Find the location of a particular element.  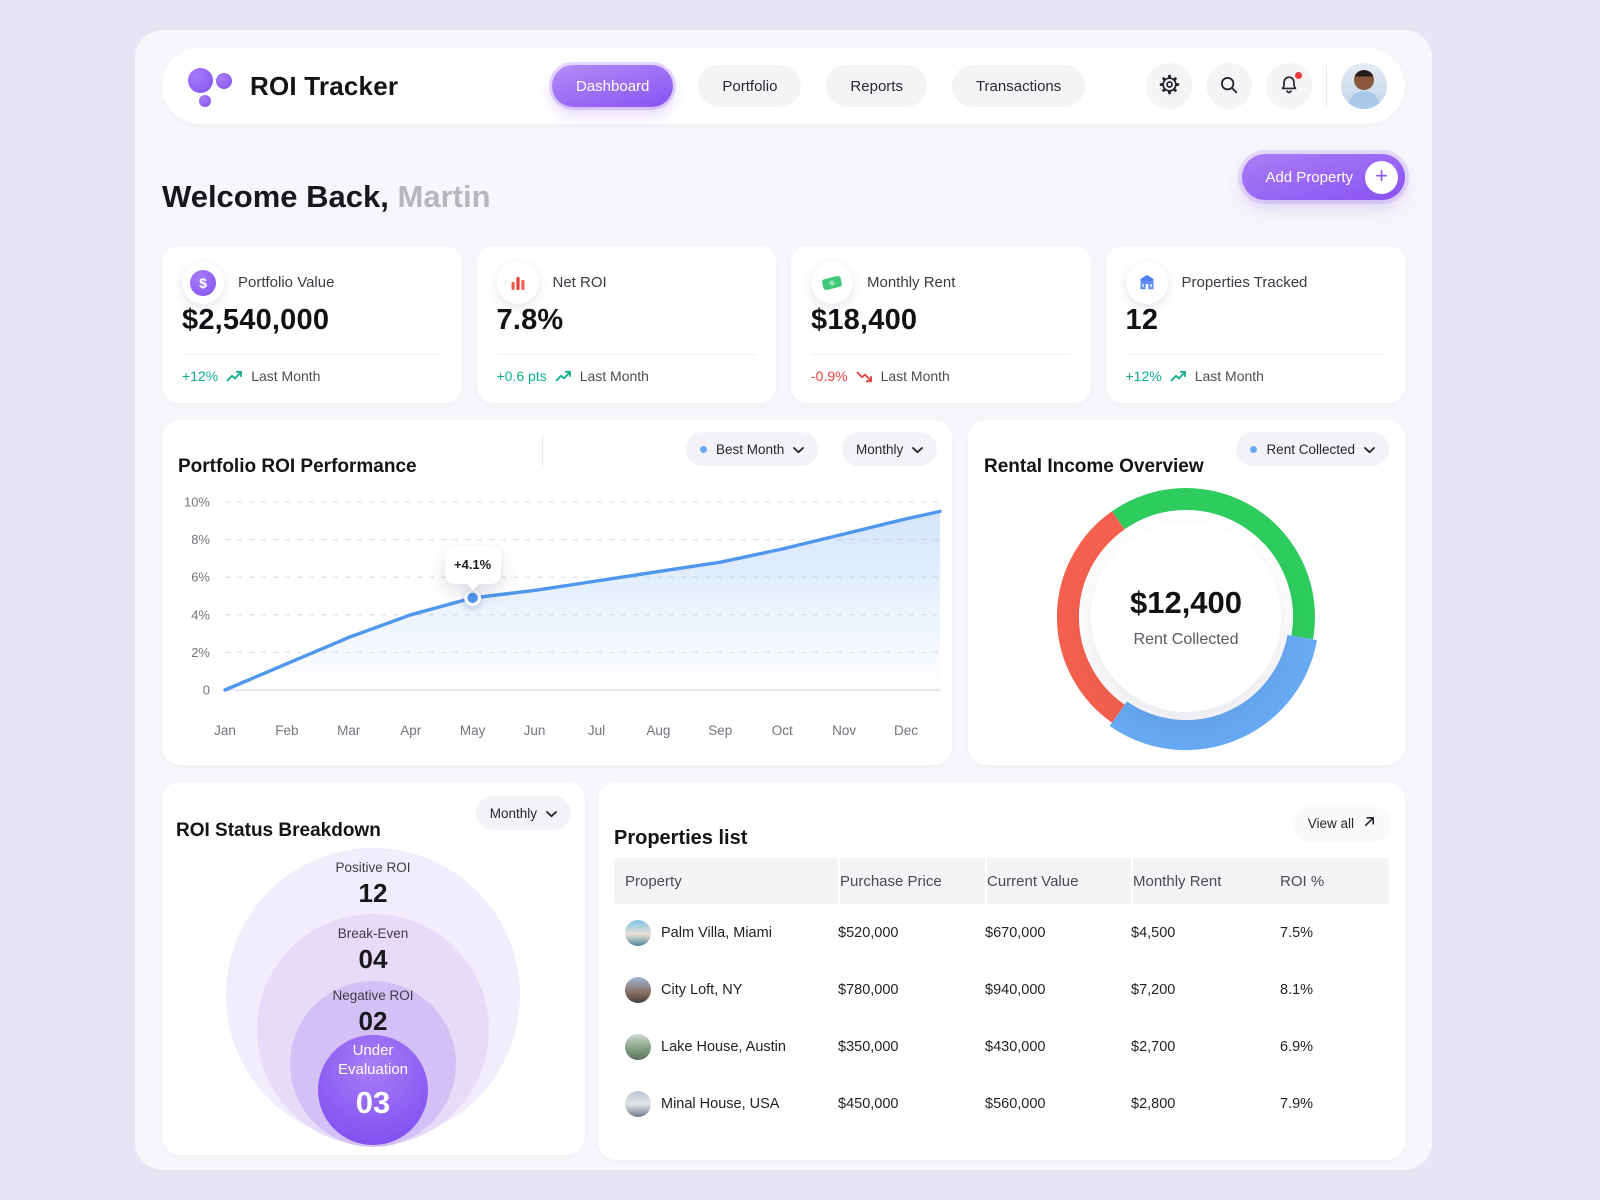

purchase-price: $780,000 is located at coordinates (868, 989).